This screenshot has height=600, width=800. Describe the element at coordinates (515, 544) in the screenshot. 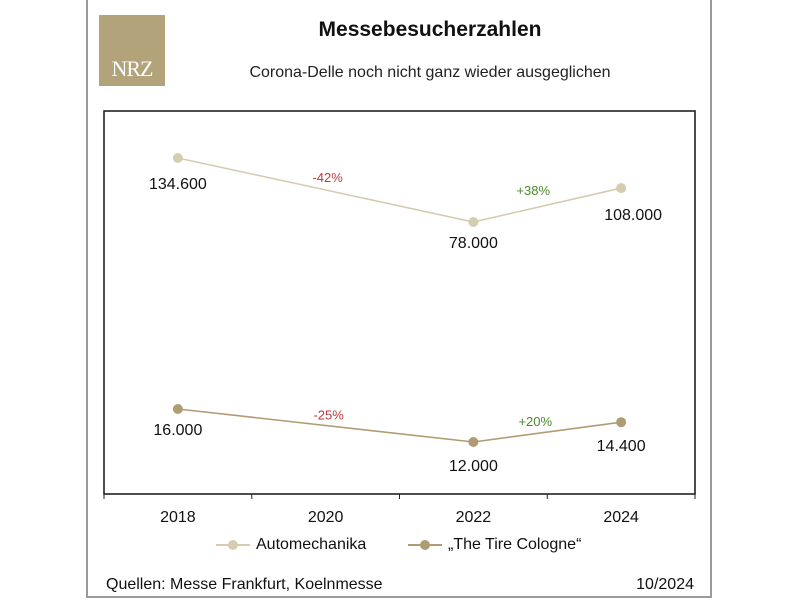

I see `legend-label: „The Tire Cologne“` at that location.